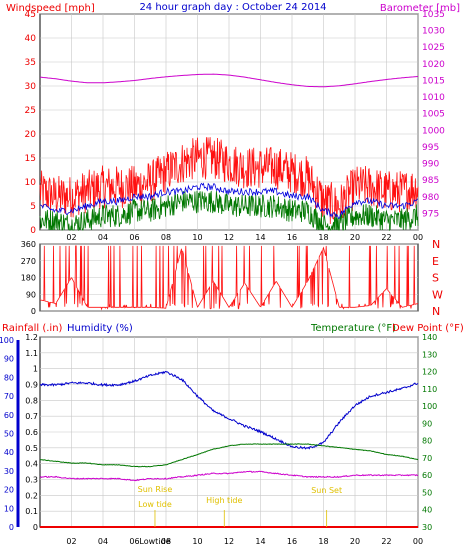  I want to click on climate-x-tick-label: 20, so click(355, 541).